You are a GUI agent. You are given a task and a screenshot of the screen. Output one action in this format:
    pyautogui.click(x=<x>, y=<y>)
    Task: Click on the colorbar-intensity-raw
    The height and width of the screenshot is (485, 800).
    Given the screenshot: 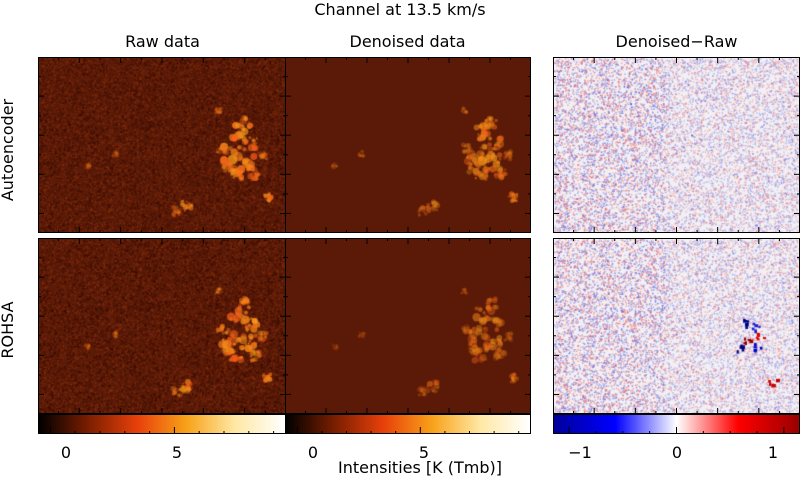 What is the action you would take?
    pyautogui.click(x=162, y=424)
    